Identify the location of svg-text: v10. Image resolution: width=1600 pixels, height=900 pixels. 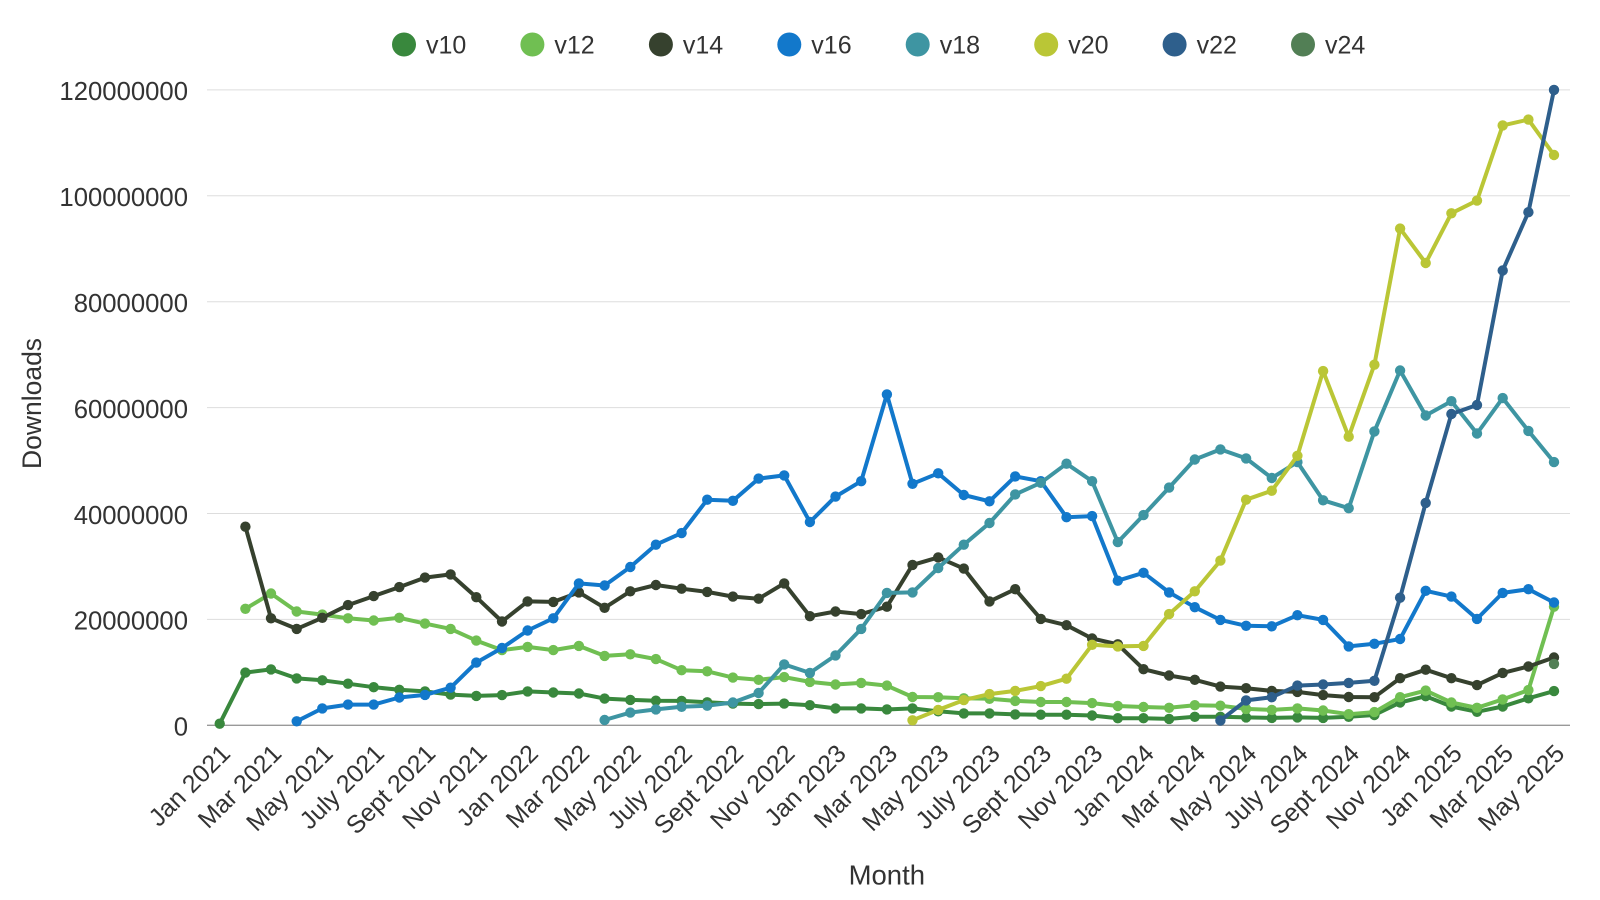
(446, 46).